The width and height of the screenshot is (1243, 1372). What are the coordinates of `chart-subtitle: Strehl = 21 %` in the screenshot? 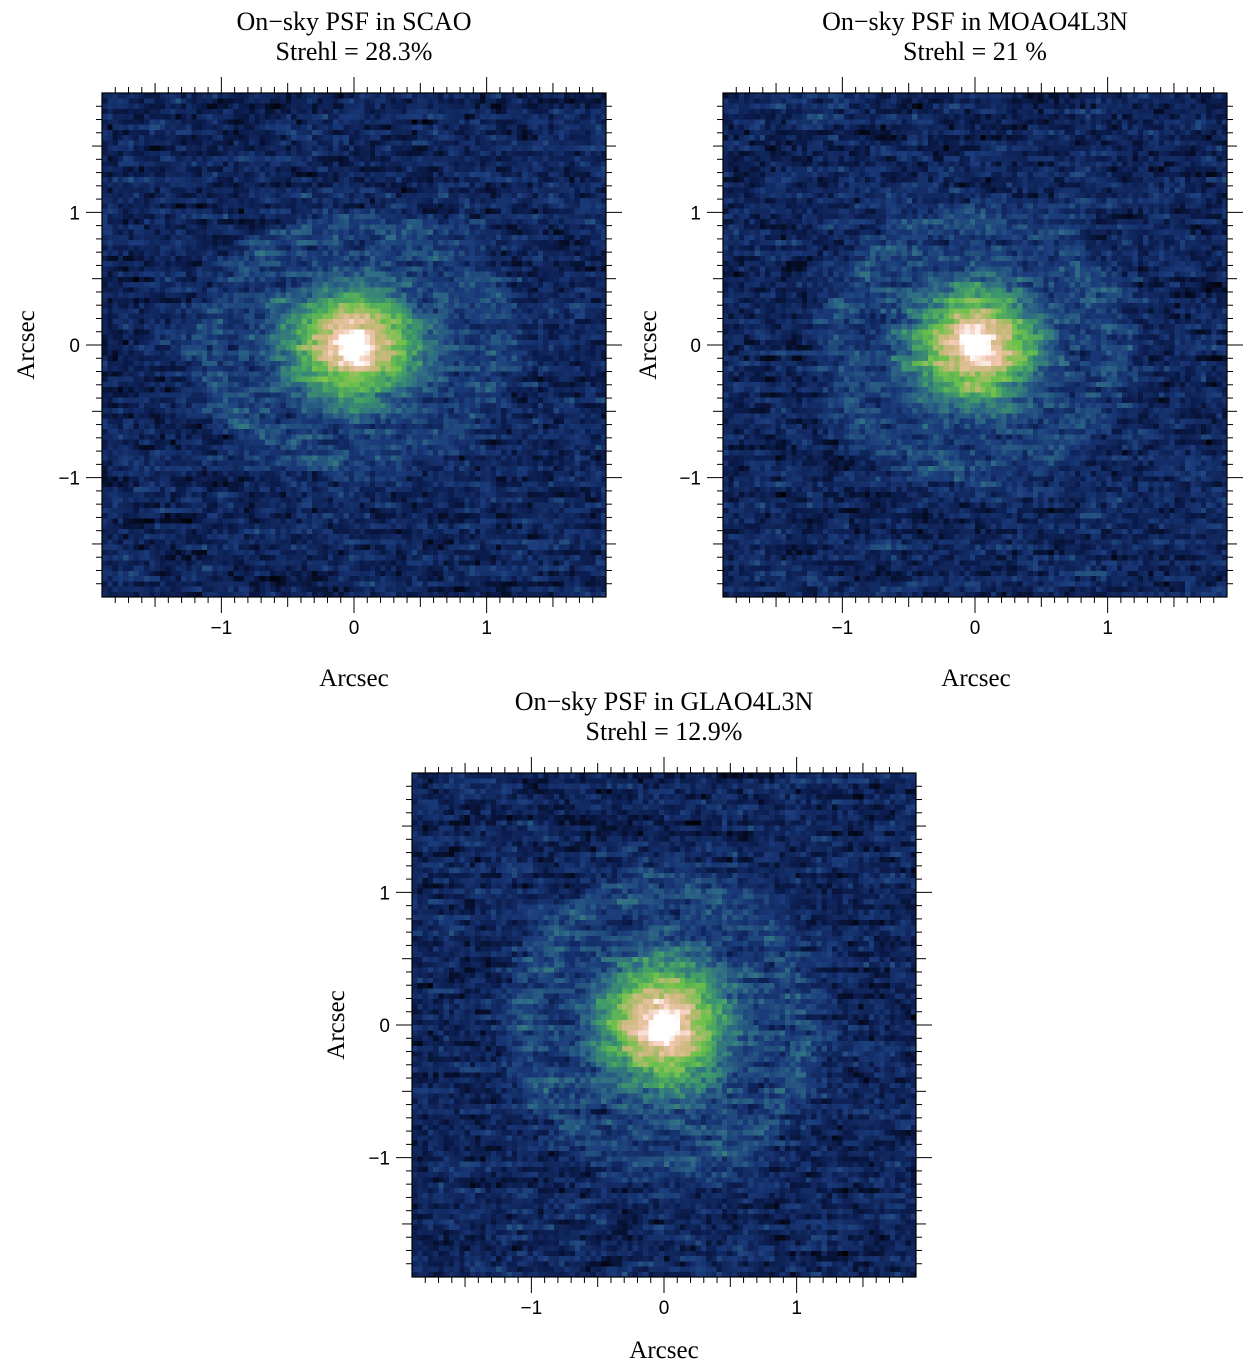 It's located at (975, 51).